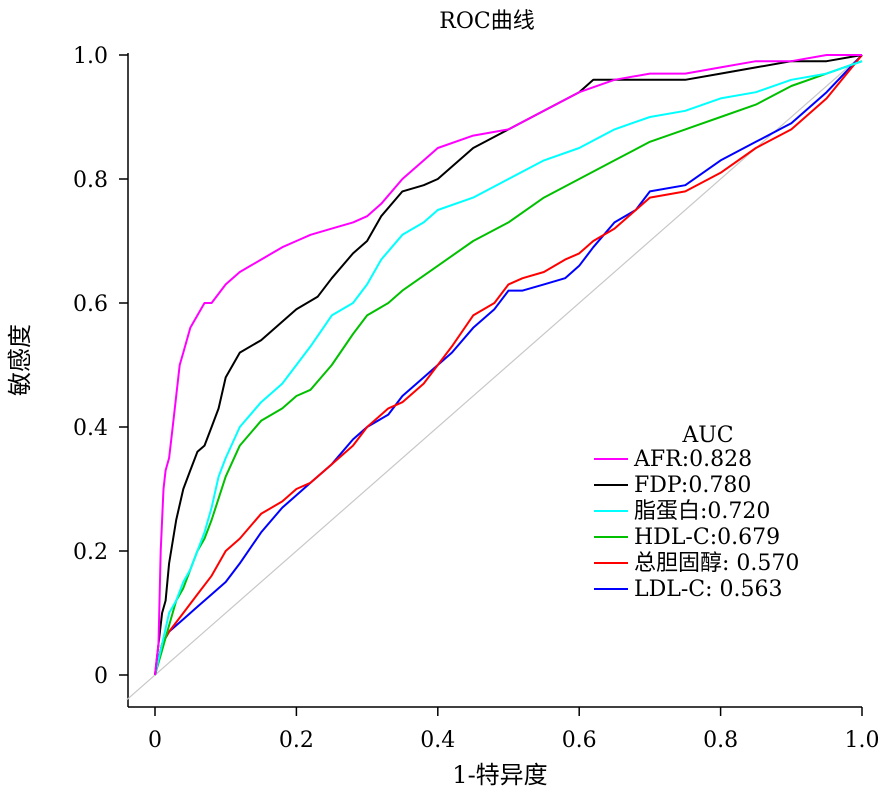  What do you see at coordinates (692, 485) in the screenshot?
I see `legend-label: FDP:0.780` at bounding box center [692, 485].